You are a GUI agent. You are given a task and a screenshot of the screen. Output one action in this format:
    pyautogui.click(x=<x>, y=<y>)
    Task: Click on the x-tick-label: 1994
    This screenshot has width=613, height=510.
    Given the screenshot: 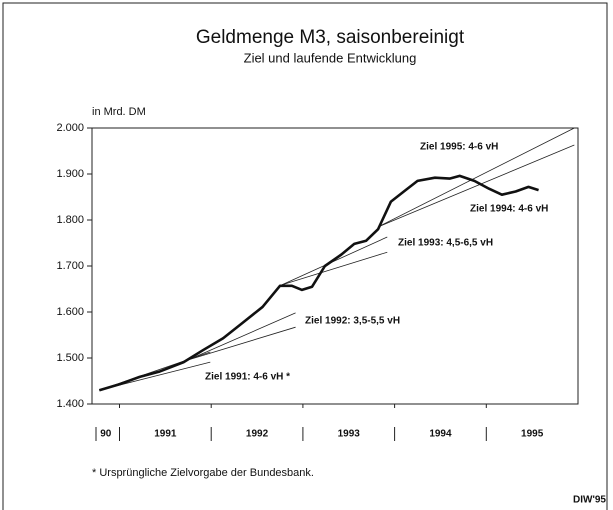 What is the action you would take?
    pyautogui.click(x=440, y=434)
    